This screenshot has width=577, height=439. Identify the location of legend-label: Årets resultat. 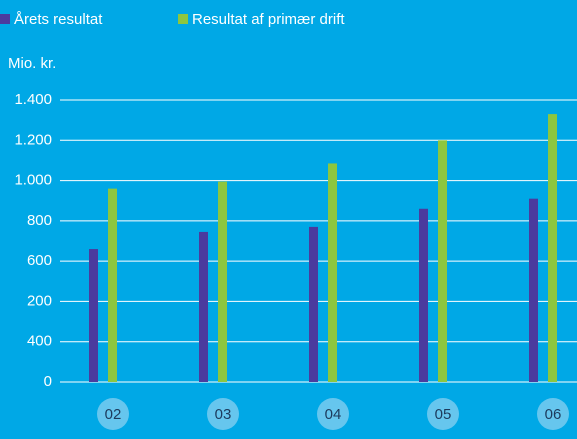
(58, 19).